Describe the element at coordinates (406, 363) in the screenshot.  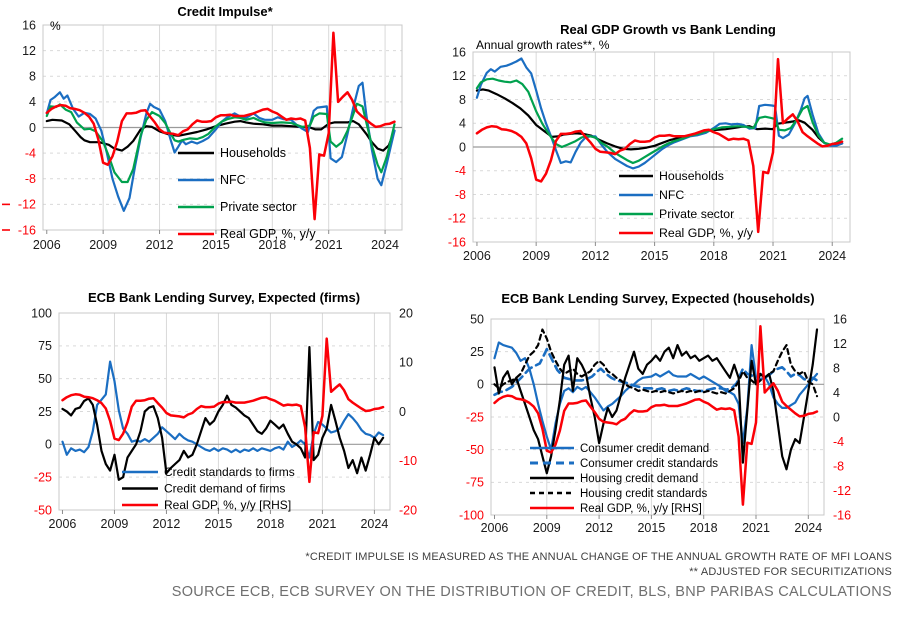
I see `right-axis-tick-label: 10` at that location.